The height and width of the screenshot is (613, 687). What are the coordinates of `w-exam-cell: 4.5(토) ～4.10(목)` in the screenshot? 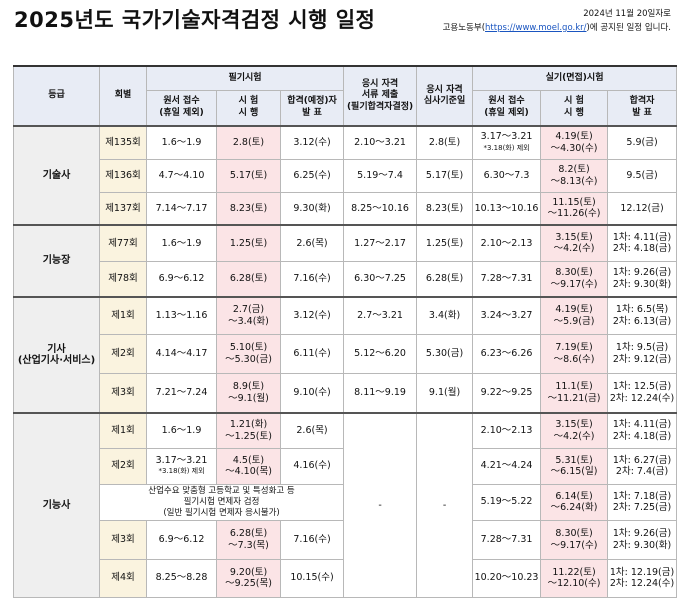 It's located at (248, 466).